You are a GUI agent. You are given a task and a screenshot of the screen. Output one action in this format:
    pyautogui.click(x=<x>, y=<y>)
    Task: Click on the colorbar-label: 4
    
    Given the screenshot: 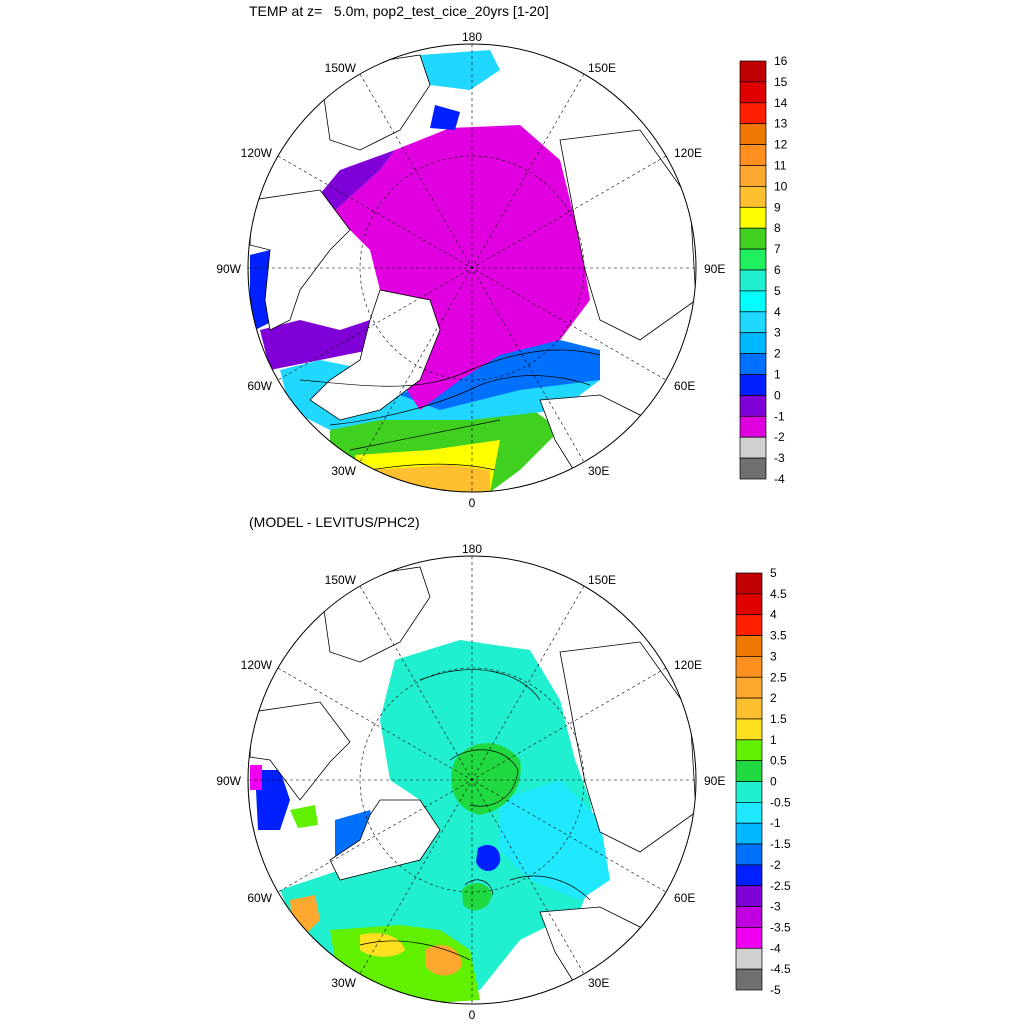 What is the action you would take?
    pyautogui.click(x=777, y=312)
    